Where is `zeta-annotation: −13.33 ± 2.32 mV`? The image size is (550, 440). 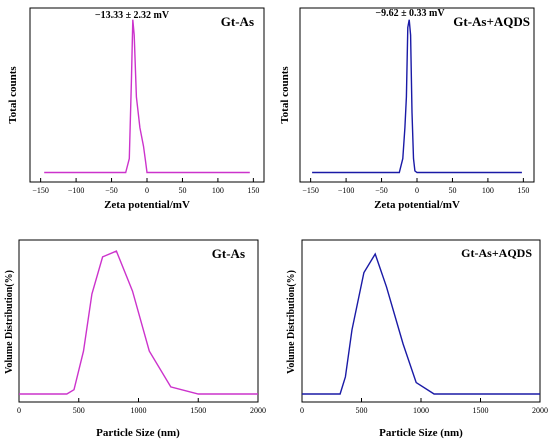 zeta-annotation: −13.33 ± 2.32 mV is located at coordinates (132, 15).